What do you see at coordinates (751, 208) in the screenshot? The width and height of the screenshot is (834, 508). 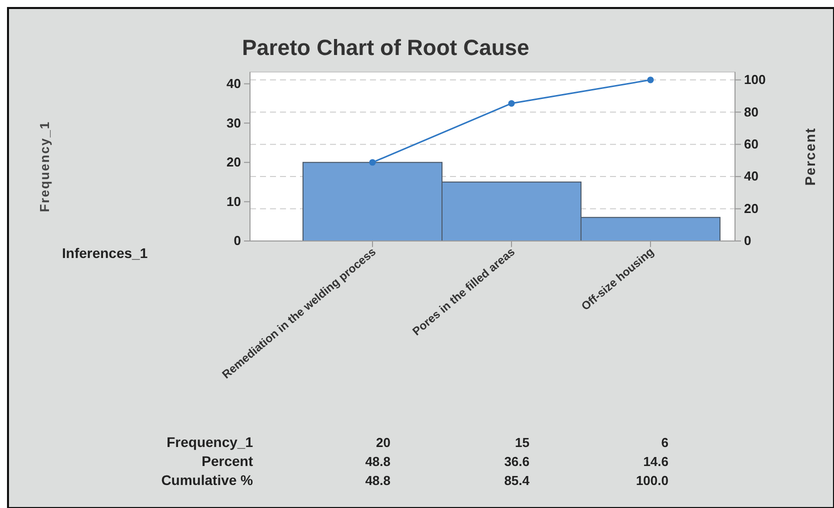 I see `y2-tick-label: 20` at bounding box center [751, 208].